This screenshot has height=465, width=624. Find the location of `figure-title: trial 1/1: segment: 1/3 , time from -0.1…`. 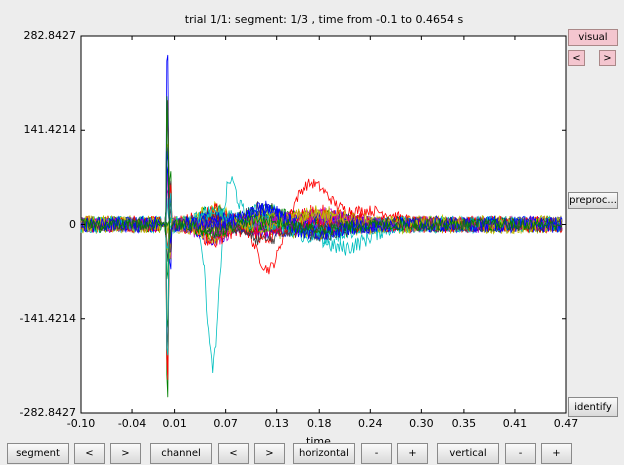

figure-title: trial 1/1: segment: 1/3 , time from -0.1… is located at coordinates (324, 19).